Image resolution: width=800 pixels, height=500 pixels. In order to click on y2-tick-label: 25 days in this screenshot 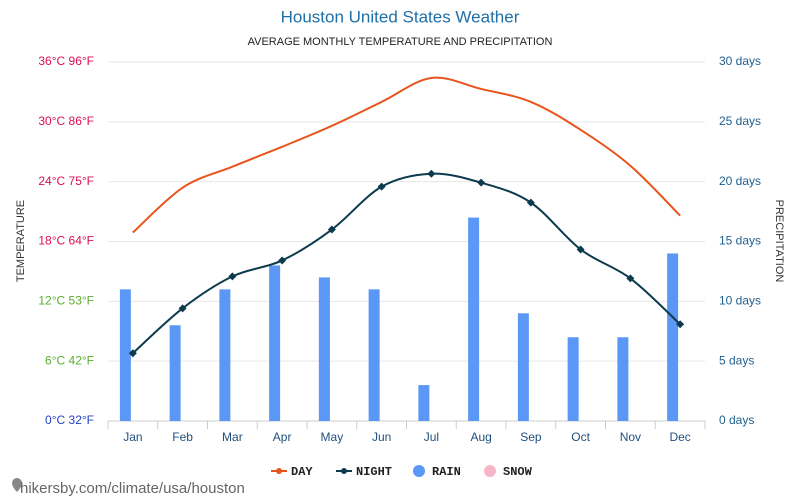, I will do `click(740, 121)`.